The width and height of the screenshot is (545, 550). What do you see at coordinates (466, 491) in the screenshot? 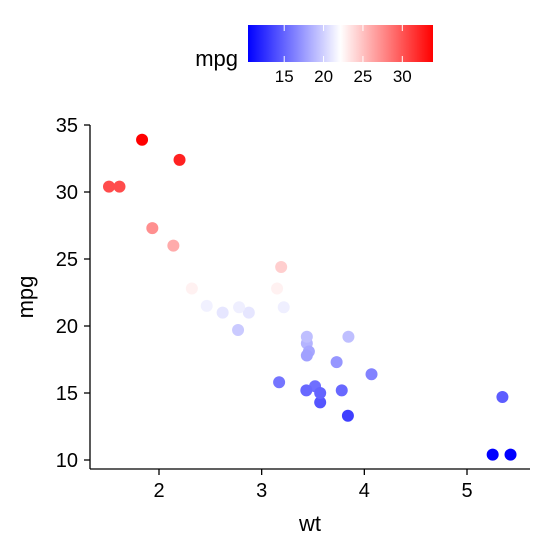
I see `x-tick-label: 5` at bounding box center [466, 491].